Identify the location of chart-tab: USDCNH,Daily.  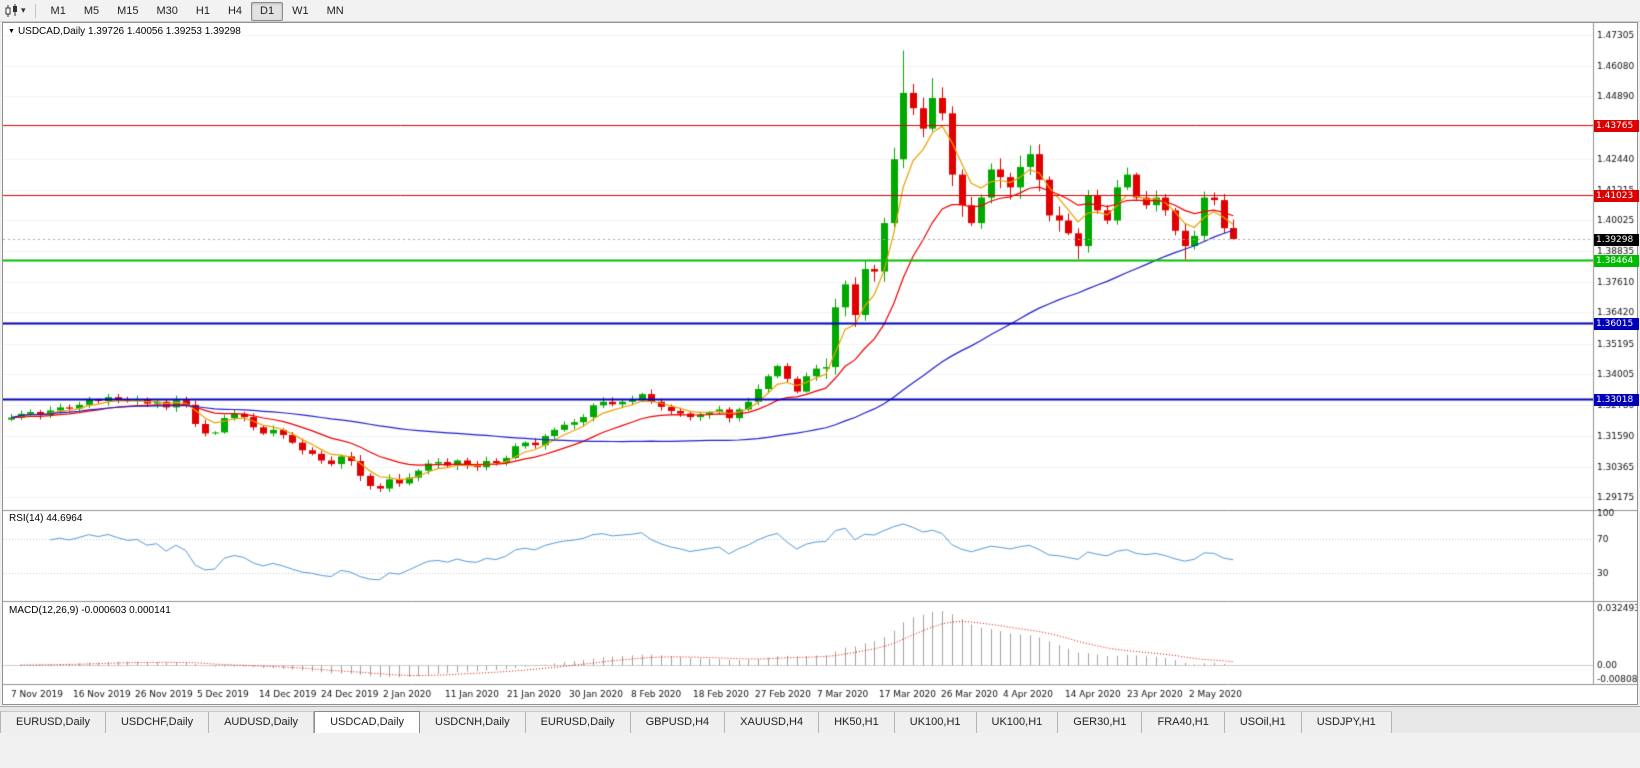
(473, 722).